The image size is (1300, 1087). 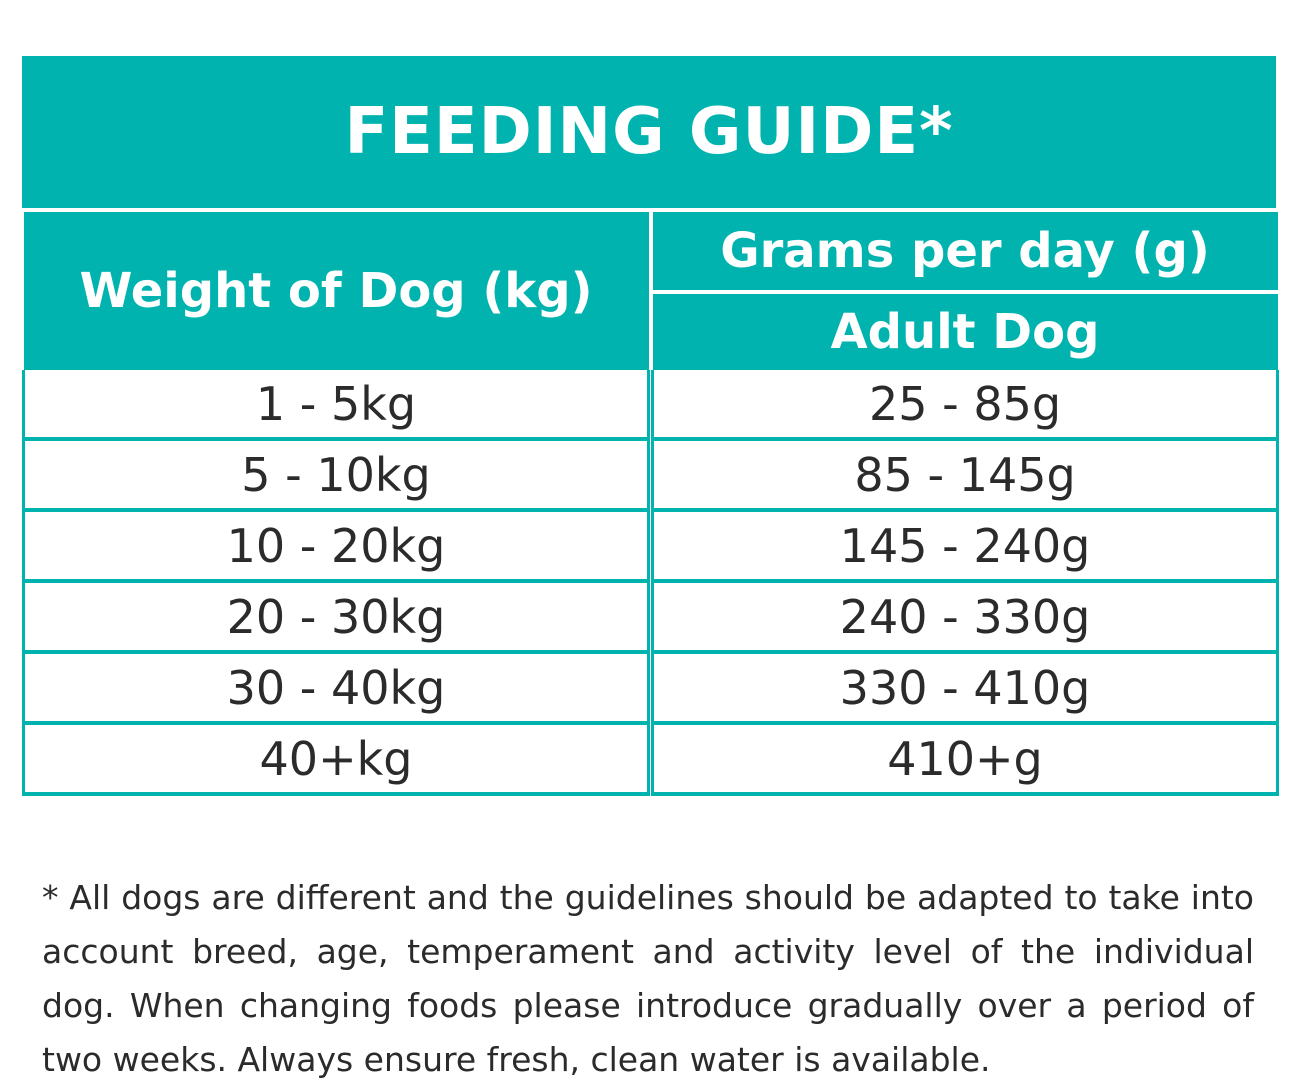 I want to click on weight-cell: 40+kg, so click(x=336, y=759).